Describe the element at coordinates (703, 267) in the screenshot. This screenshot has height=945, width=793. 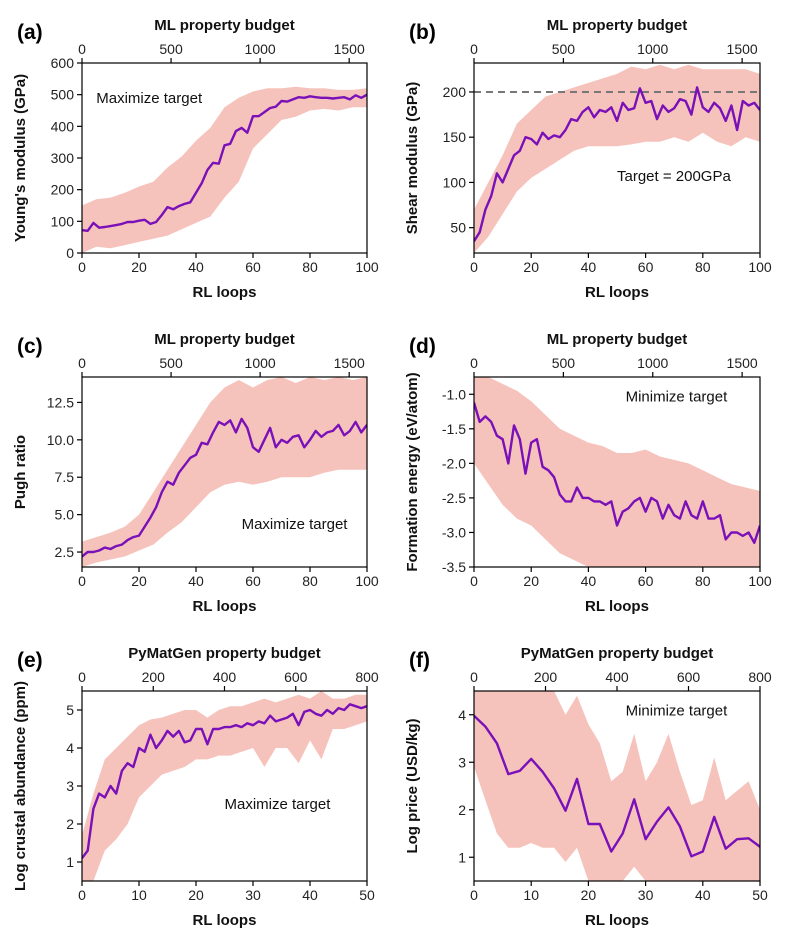
I see `x-tick-label: 80` at that location.